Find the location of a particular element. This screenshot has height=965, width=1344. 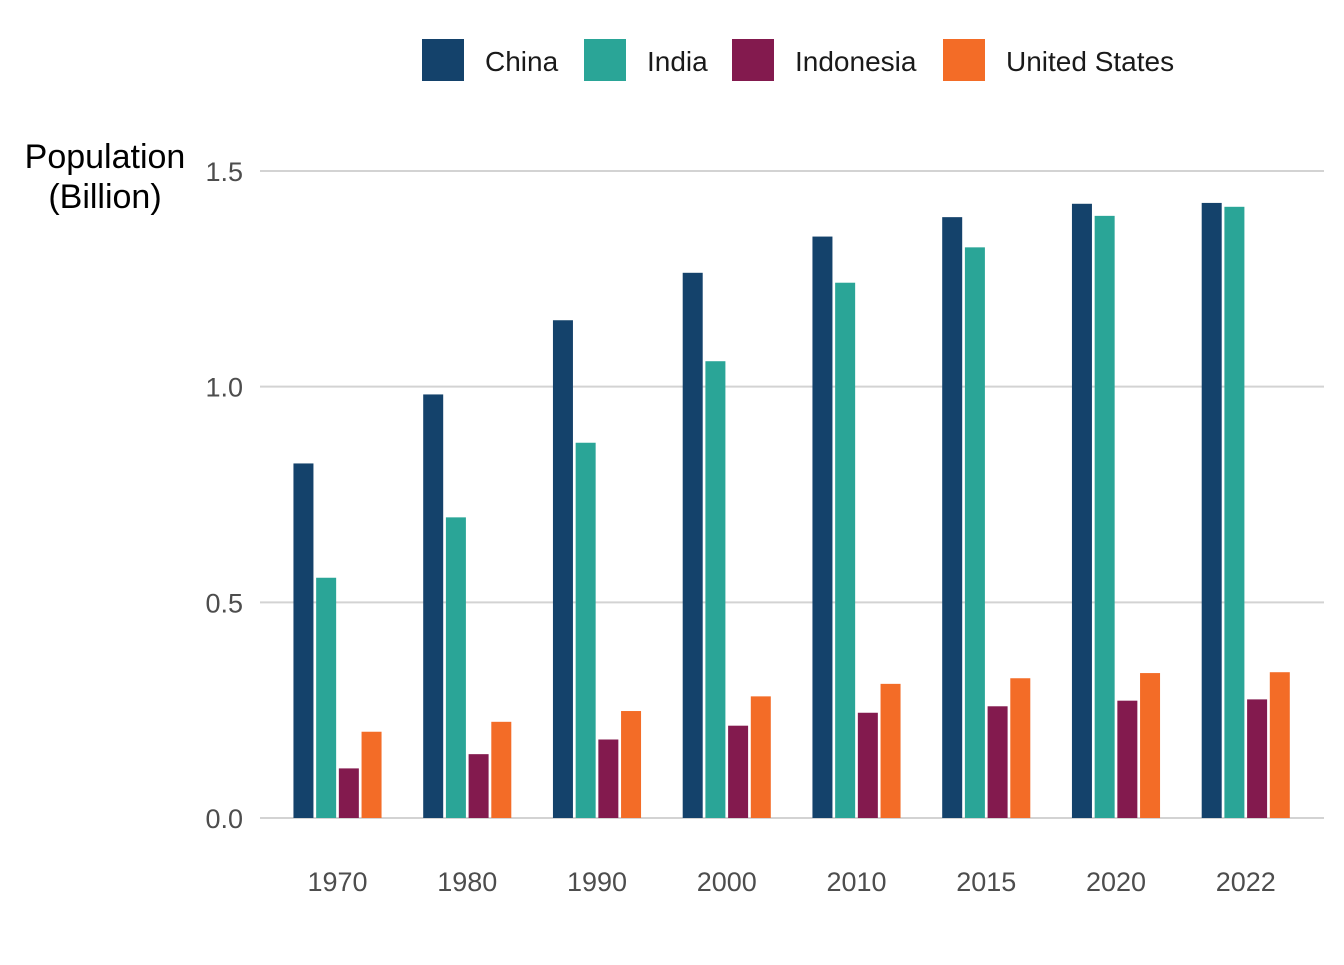

x-tick-label: 1980 is located at coordinates (467, 882).